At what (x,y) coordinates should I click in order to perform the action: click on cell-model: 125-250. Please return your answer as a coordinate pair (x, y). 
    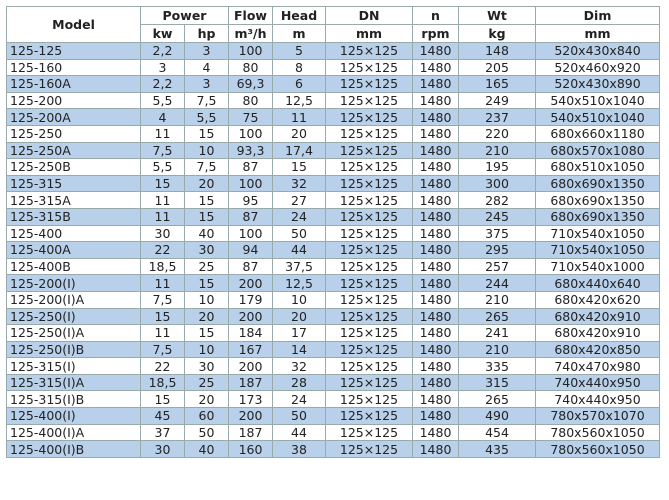
    Looking at the image, I should click on (73, 133).